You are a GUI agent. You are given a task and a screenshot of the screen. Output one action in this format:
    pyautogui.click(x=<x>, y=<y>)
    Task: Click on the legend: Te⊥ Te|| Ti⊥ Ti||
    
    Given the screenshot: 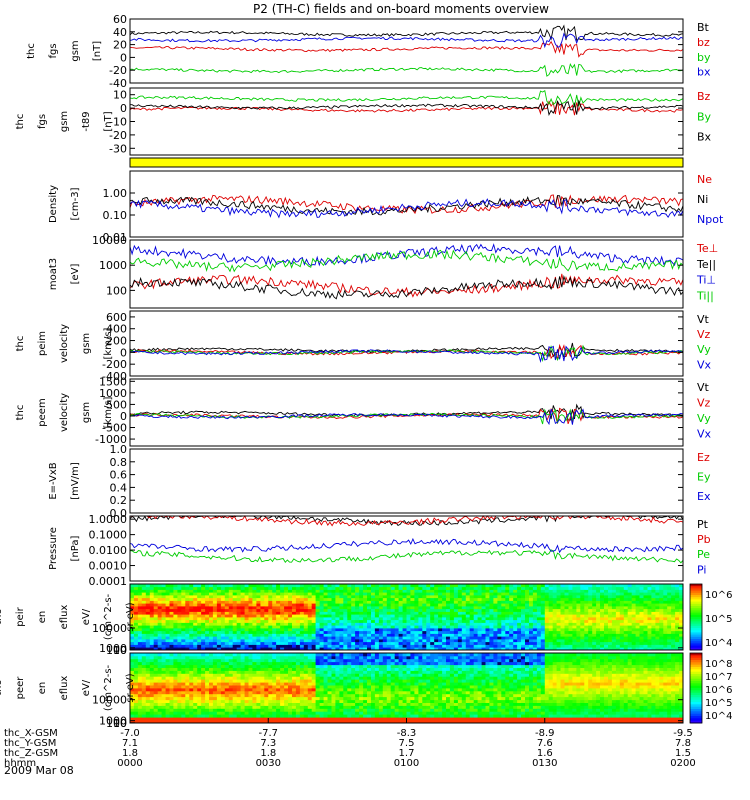 What is the action you would take?
    pyautogui.click(x=707, y=272)
    